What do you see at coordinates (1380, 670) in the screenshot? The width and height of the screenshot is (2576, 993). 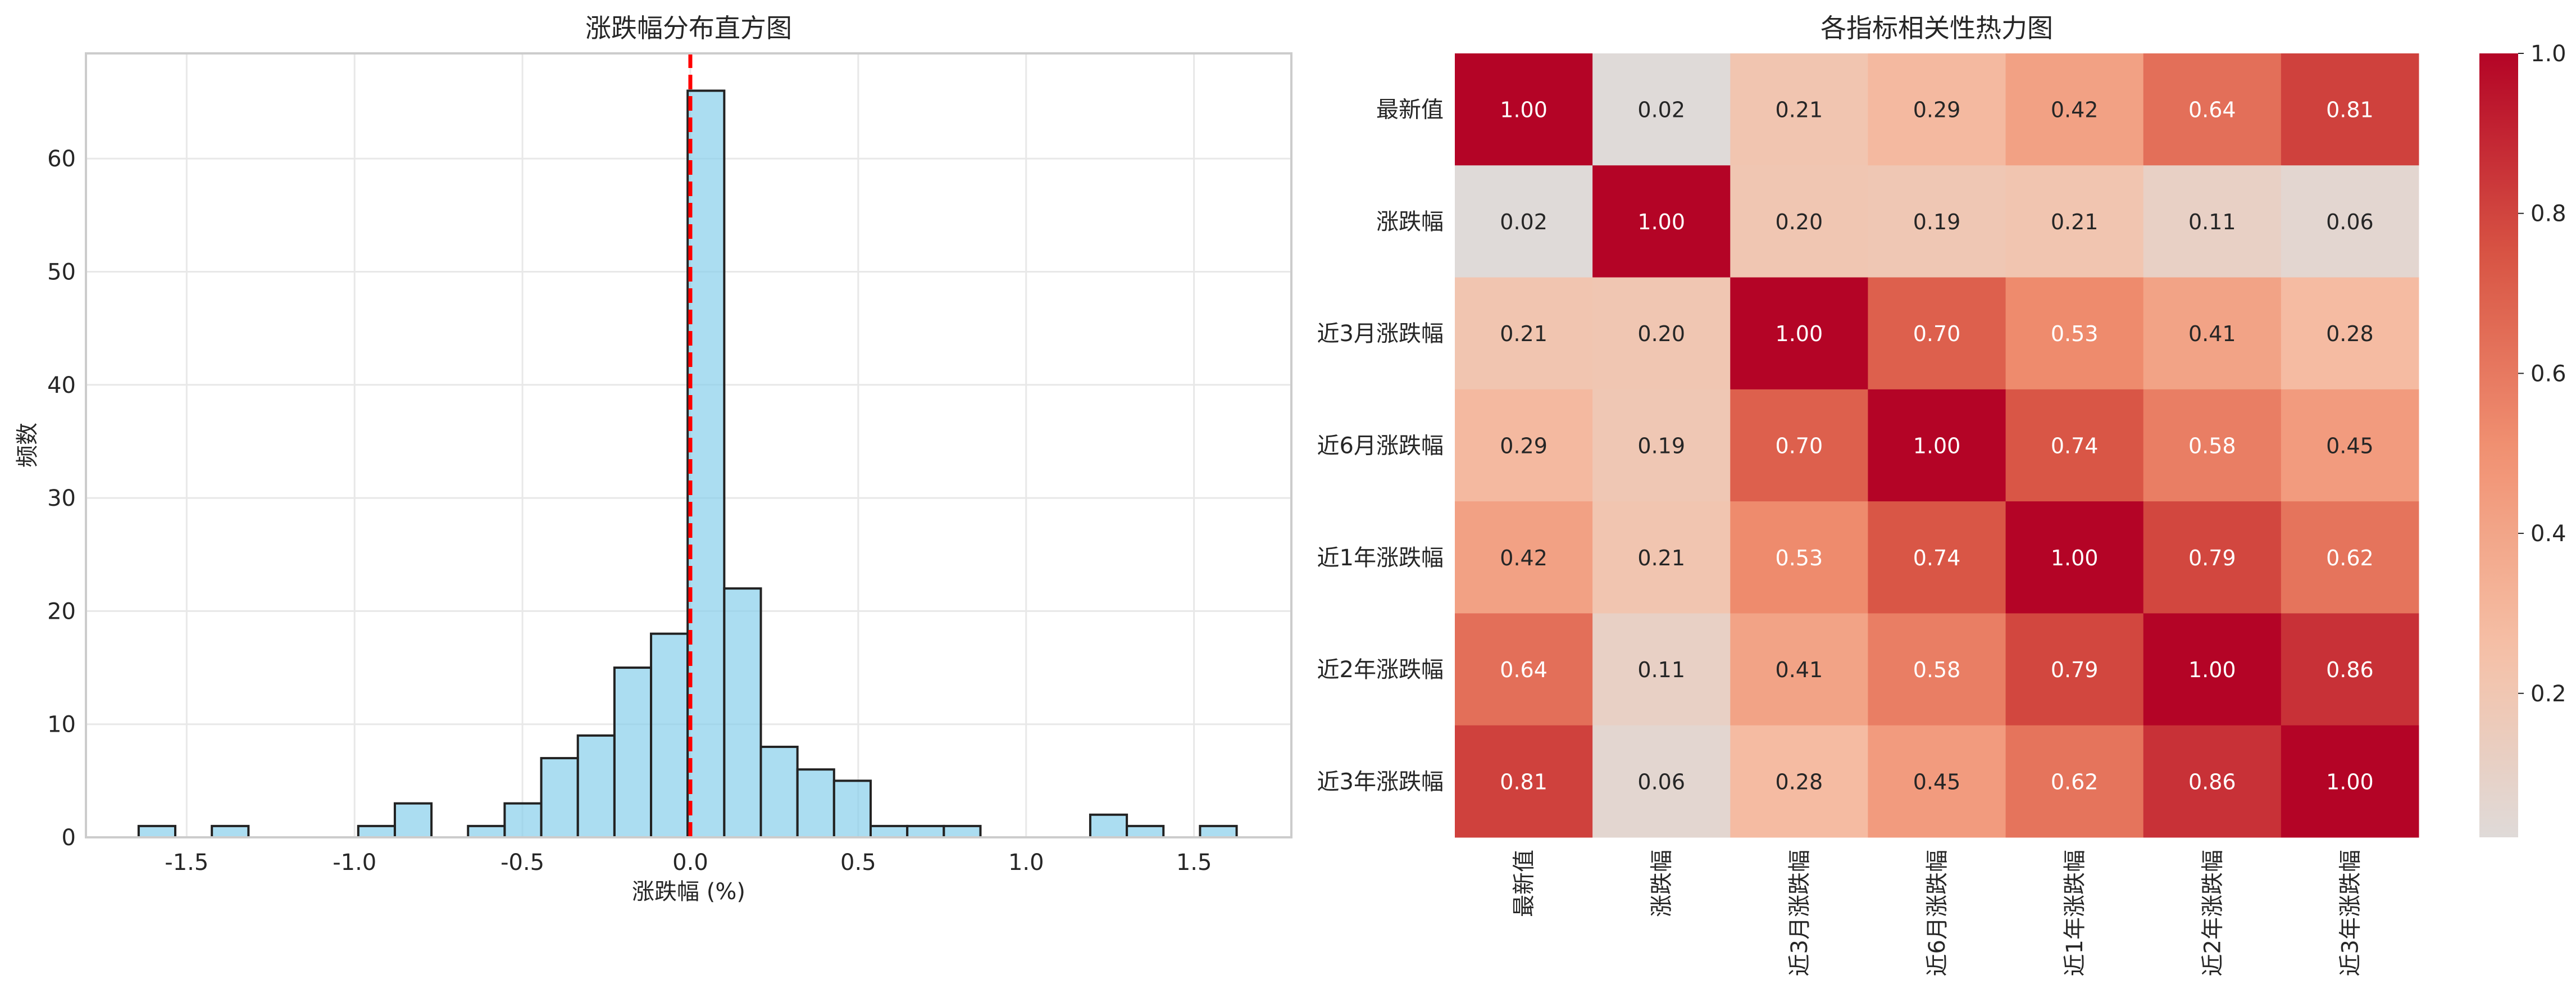 I see `y-axis-label: 近2年涨跌幅` at bounding box center [1380, 670].